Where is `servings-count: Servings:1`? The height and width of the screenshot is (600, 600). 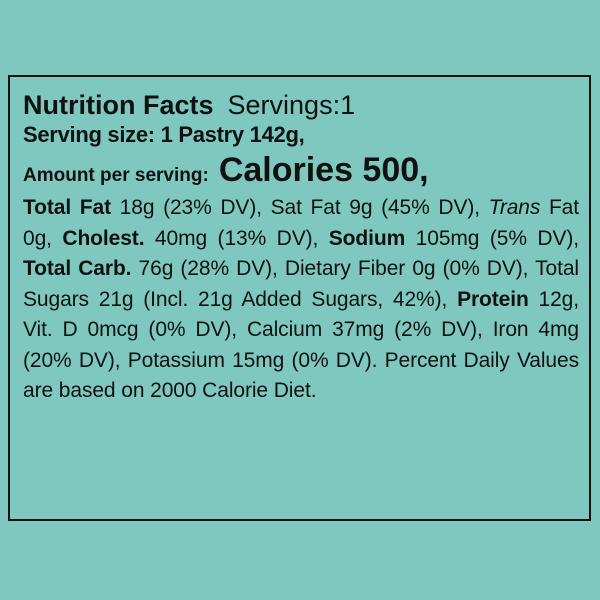 servings-count: Servings:1 is located at coordinates (291, 105).